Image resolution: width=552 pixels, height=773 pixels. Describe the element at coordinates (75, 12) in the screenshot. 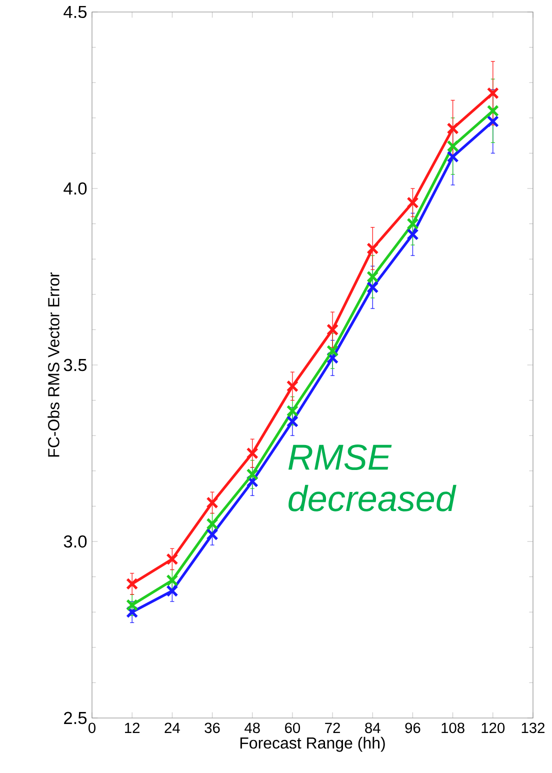

I see `y-tick-label: 4.5` at that location.